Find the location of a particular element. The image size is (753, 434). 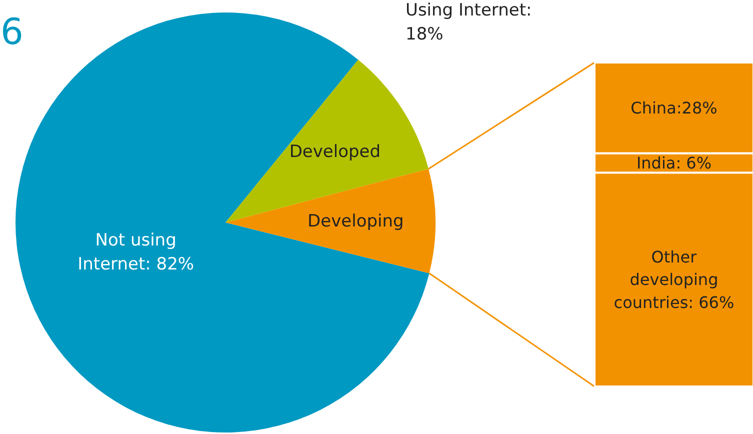

data-label: China:28% is located at coordinates (674, 108).